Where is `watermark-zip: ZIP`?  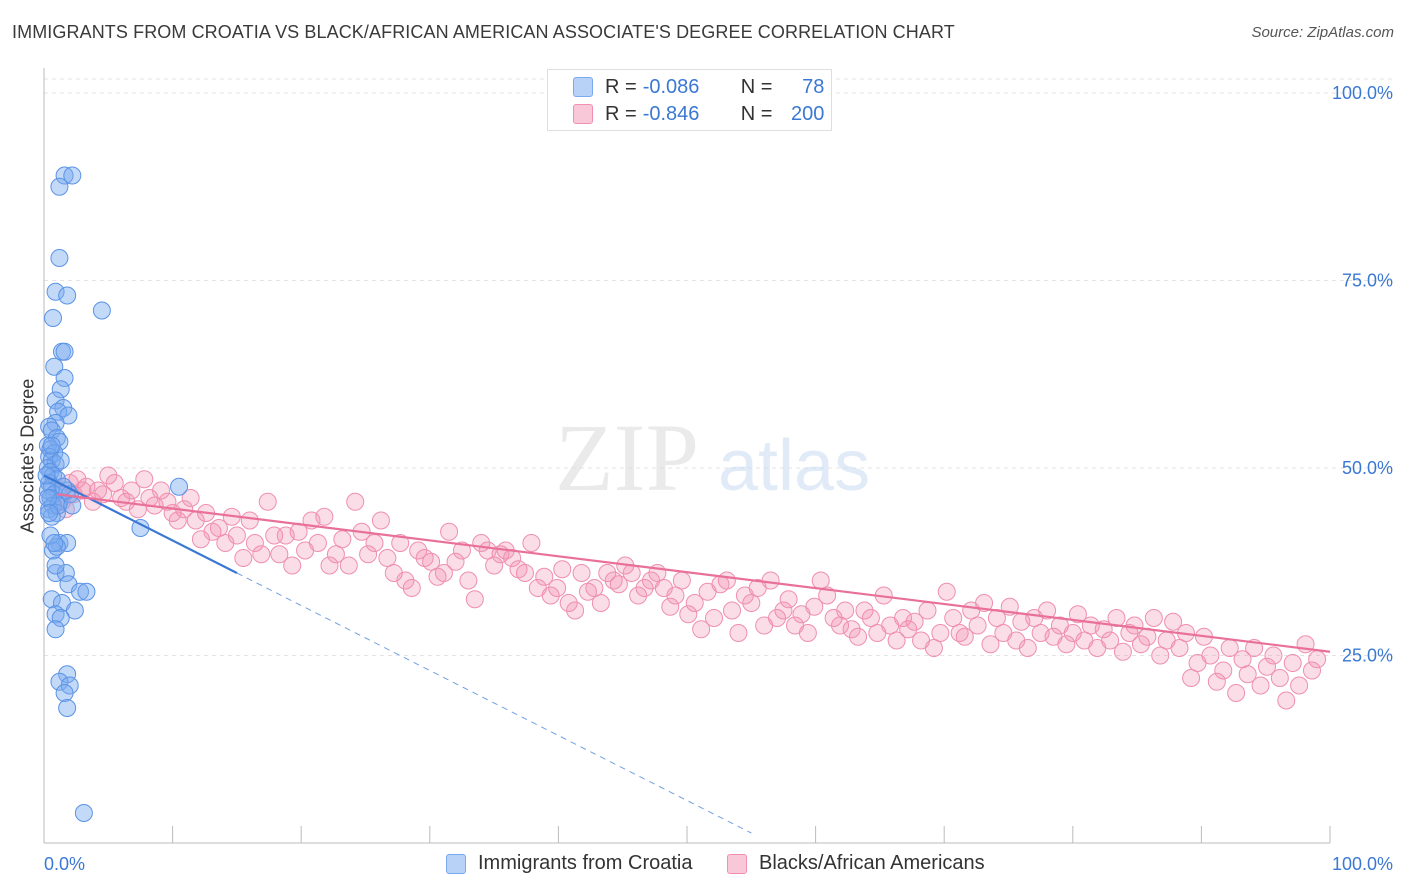
watermark-zip: ZIP is located at coordinates (627, 457).